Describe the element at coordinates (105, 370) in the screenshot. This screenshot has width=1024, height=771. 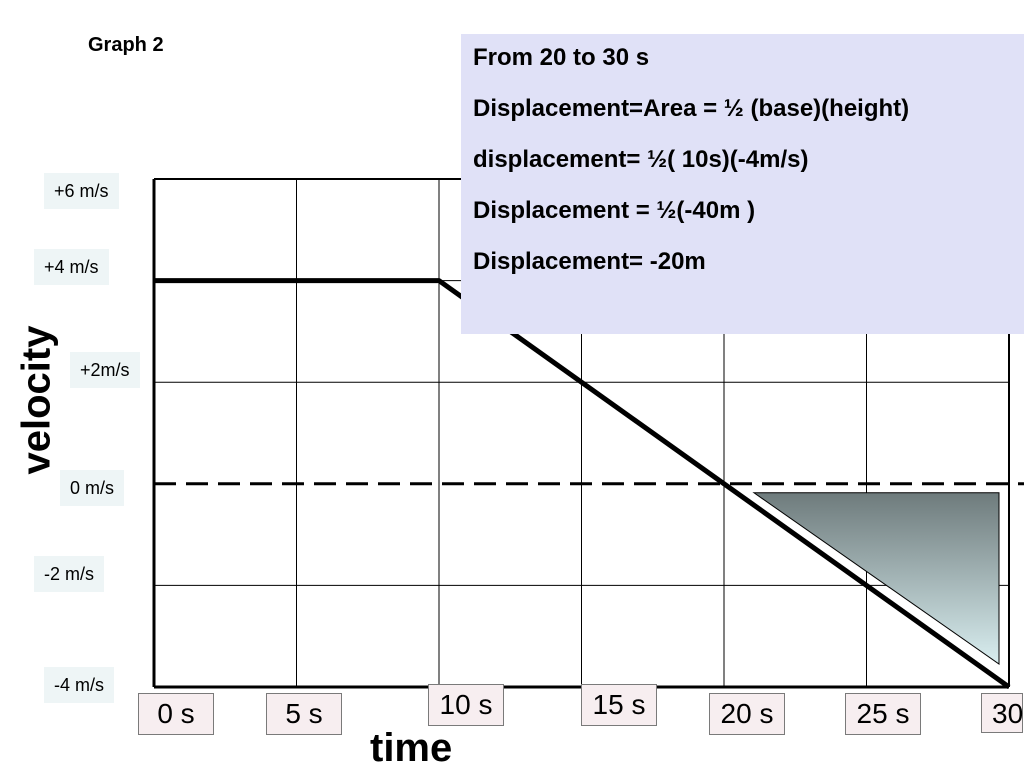
I see `y-tick-label: +2m/s` at that location.